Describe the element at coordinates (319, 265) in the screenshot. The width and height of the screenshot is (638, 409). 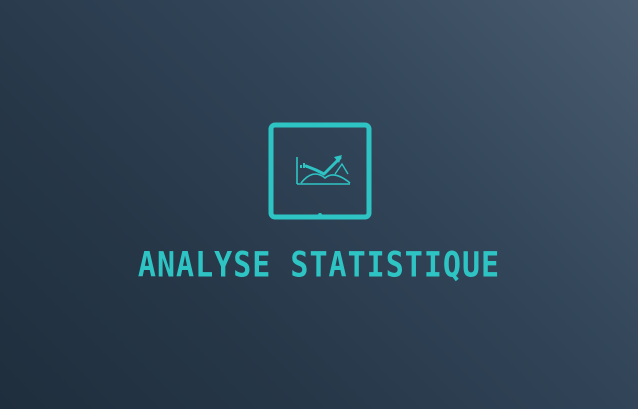
I see `brand-title: ANALYSE STATISTIQUE` at that location.